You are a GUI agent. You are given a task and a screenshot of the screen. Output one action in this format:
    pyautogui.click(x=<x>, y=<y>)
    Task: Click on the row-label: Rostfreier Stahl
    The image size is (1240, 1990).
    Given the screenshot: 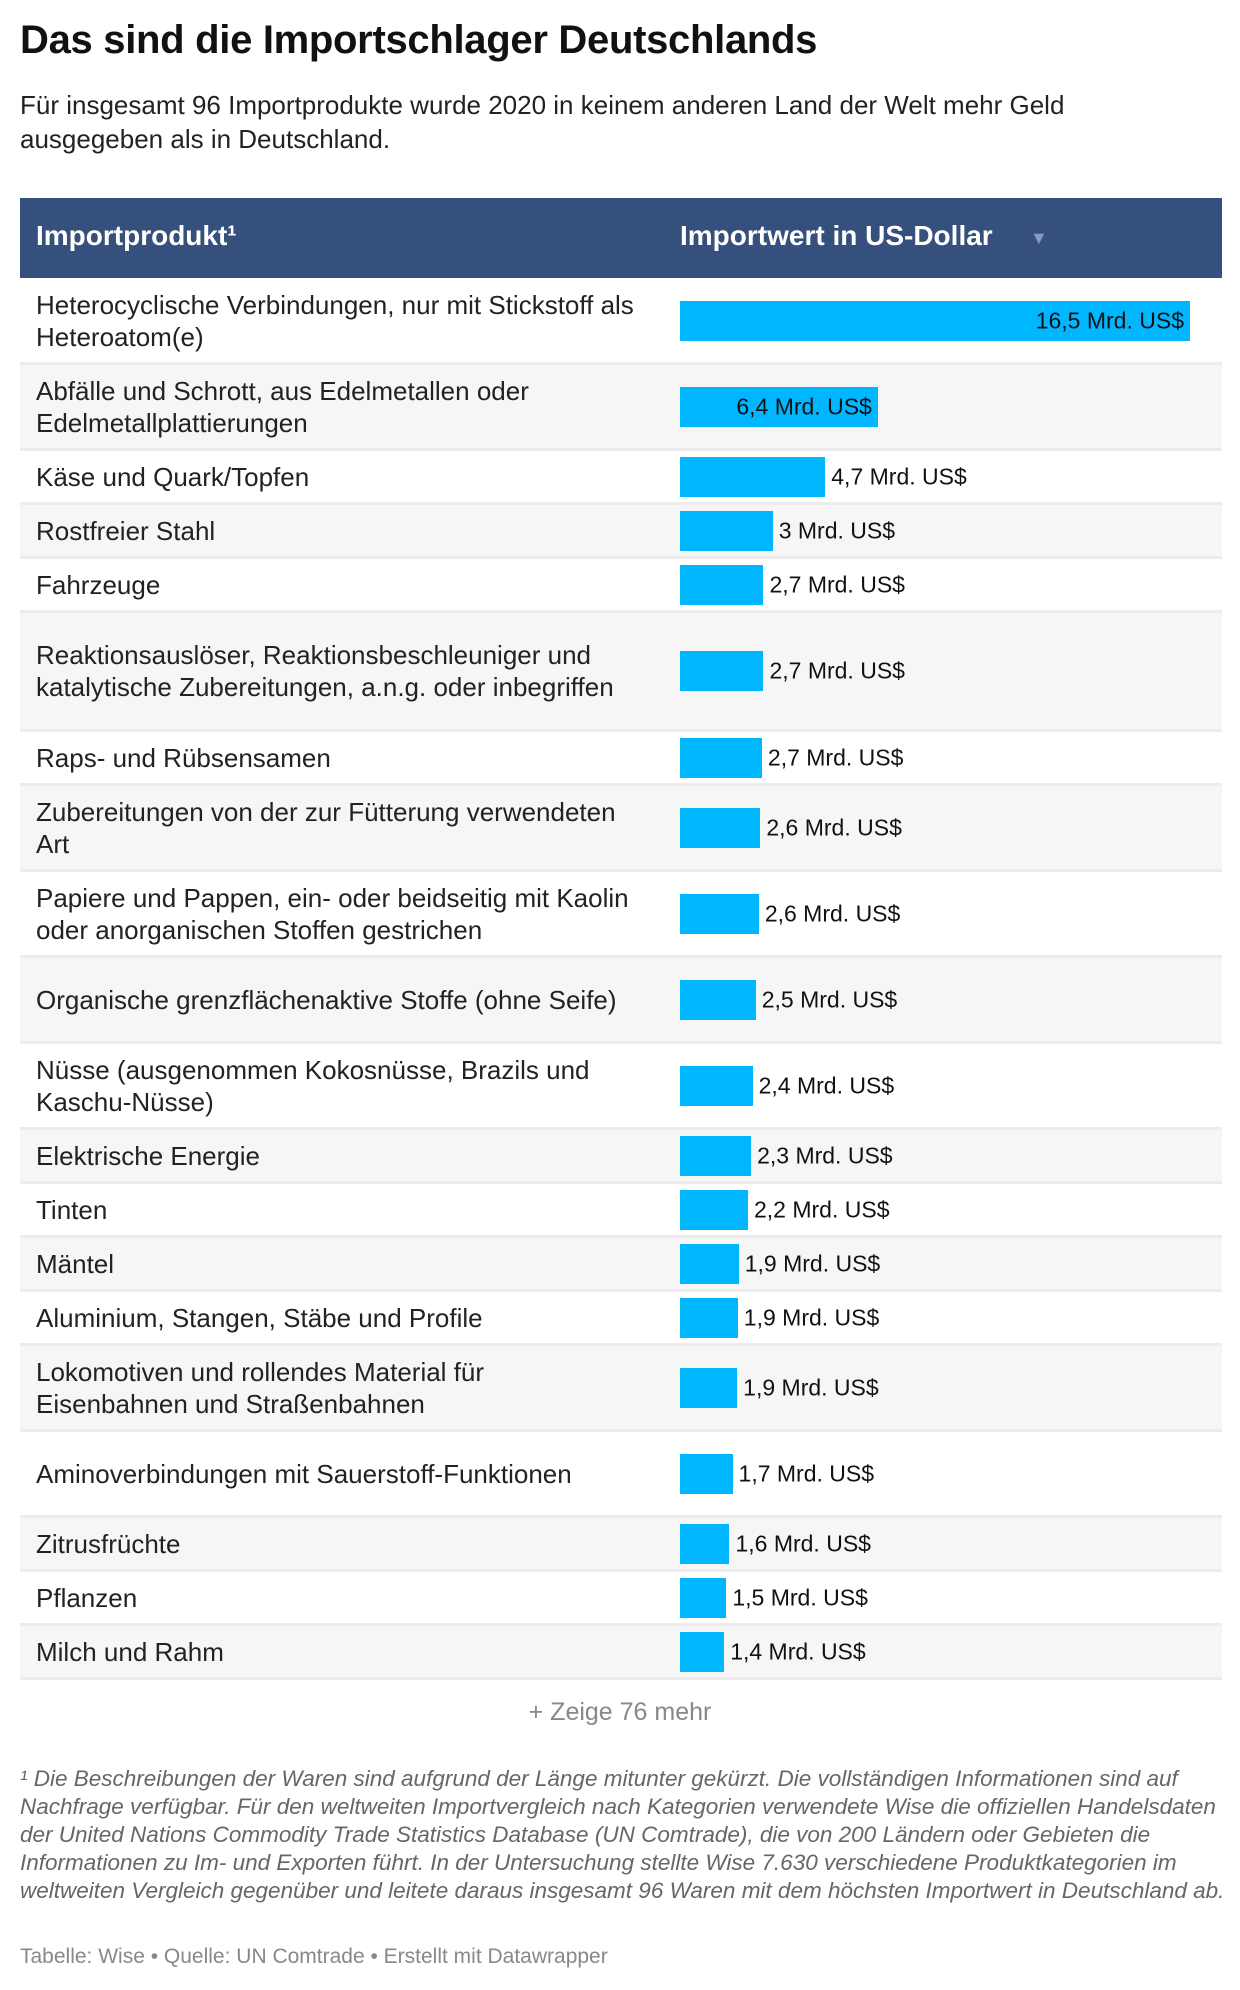 What is the action you would take?
    pyautogui.click(x=126, y=530)
    